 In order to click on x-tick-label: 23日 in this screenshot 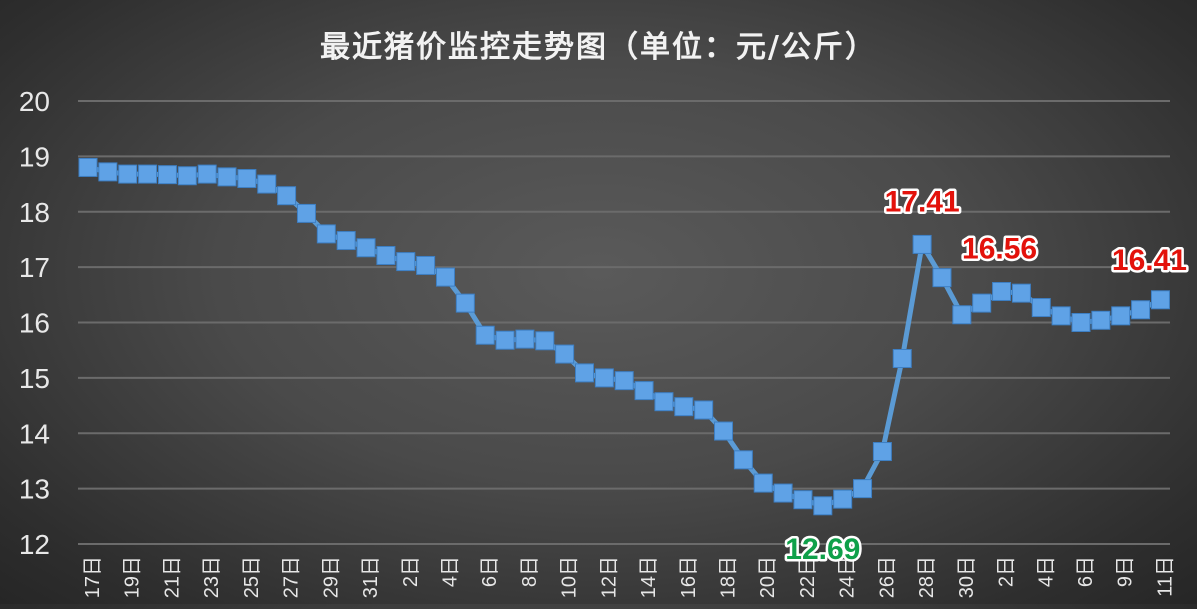, I will do `click(212, 577)`.